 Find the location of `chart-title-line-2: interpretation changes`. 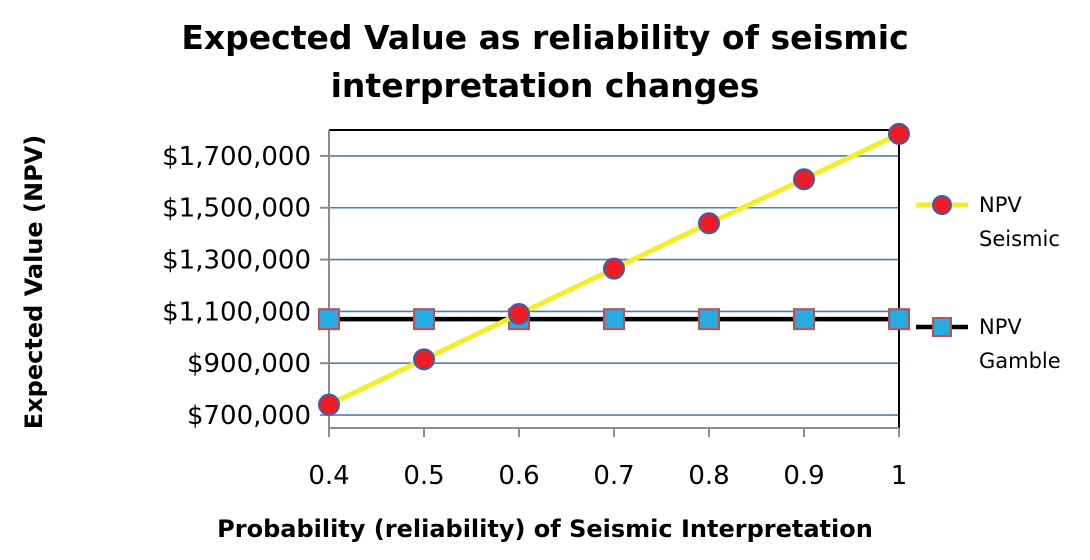

chart-title-line-2: interpretation changes is located at coordinates (545, 85).